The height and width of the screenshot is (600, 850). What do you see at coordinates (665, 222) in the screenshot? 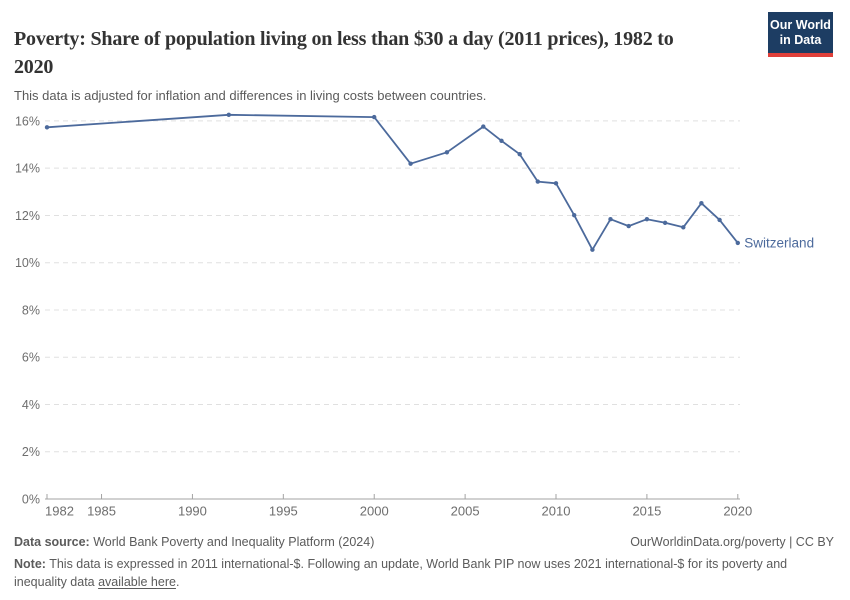
I see `data-point-2016` at bounding box center [665, 222].